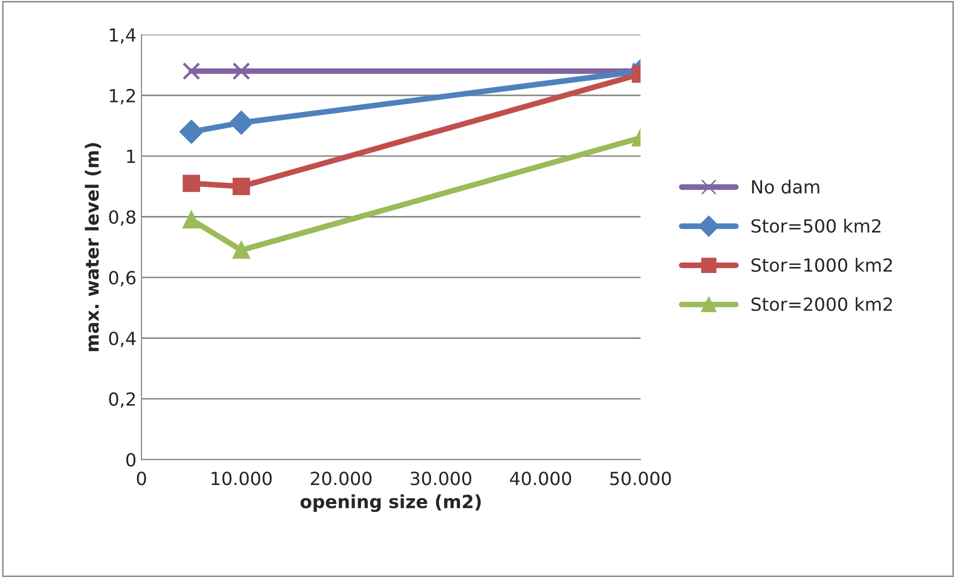  What do you see at coordinates (822, 304) in the screenshot?
I see `legend-label: Stor=2000 km2` at bounding box center [822, 304].